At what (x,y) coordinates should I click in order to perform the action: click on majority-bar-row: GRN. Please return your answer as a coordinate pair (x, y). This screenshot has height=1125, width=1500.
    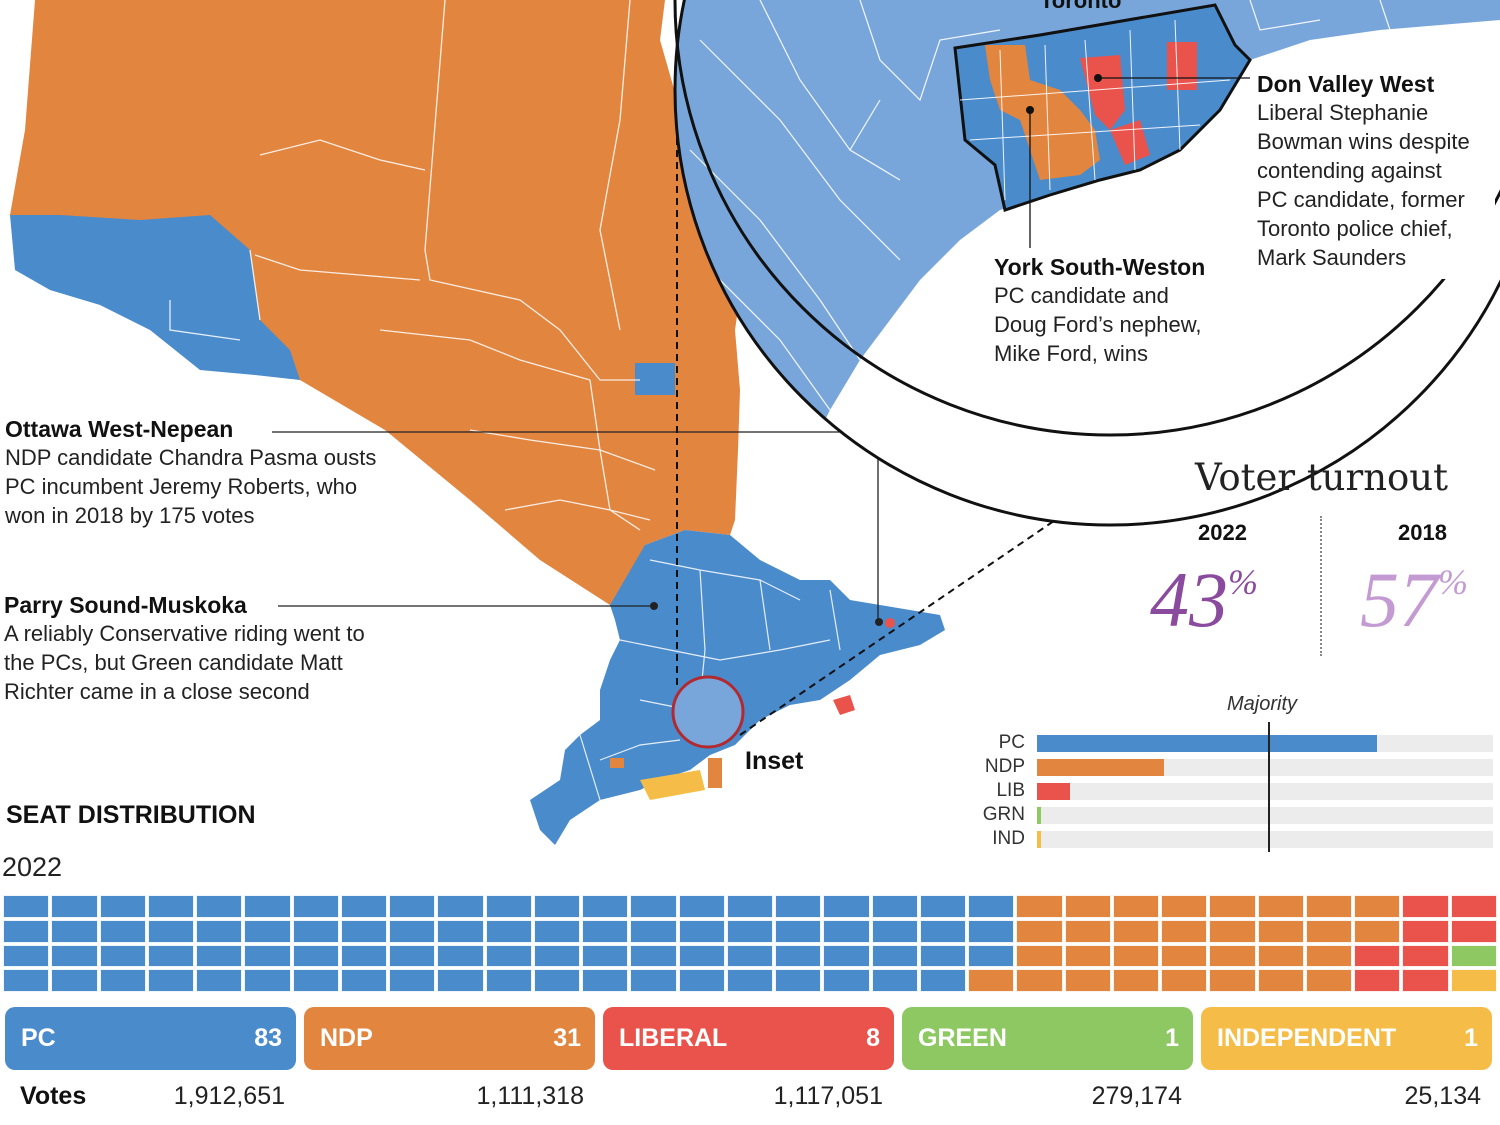
    Looking at the image, I should click on (1237, 815).